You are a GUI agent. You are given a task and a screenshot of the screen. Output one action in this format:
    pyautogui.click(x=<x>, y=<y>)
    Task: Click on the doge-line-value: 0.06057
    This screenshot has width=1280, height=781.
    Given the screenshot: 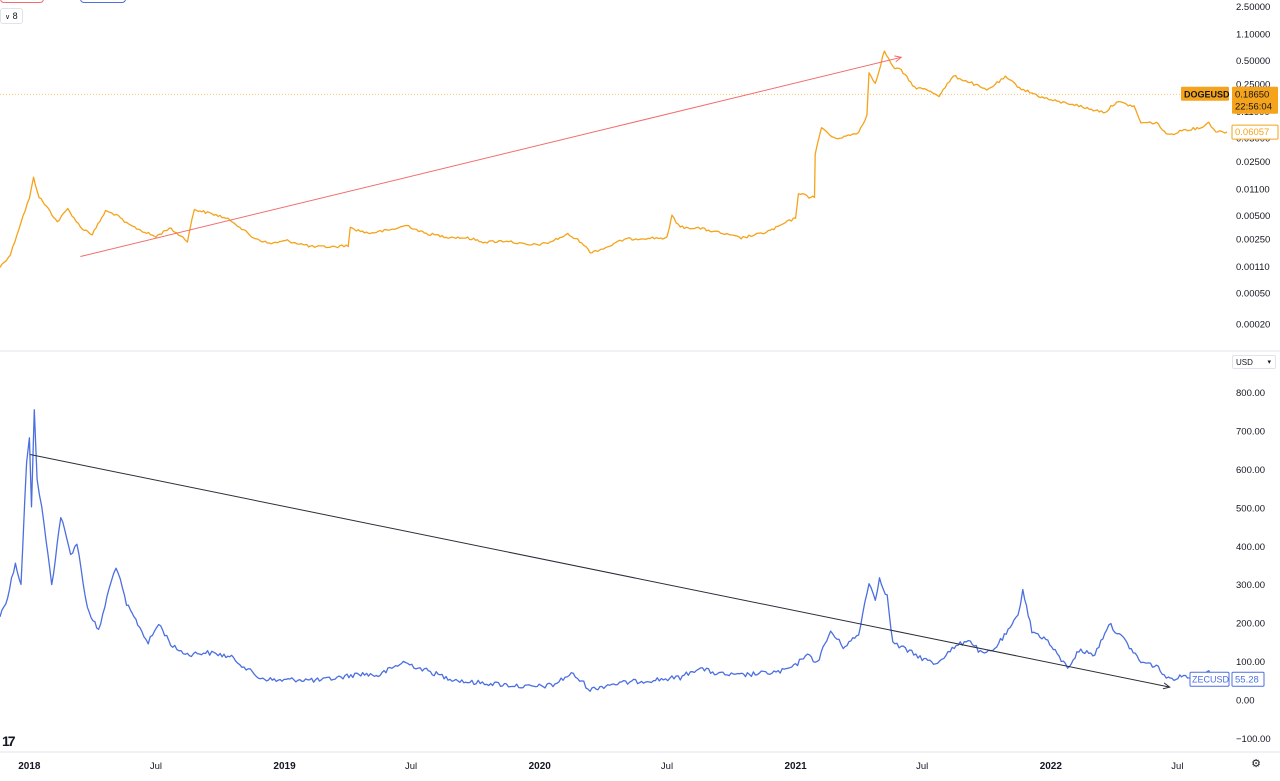 What is the action you would take?
    pyautogui.click(x=1252, y=132)
    